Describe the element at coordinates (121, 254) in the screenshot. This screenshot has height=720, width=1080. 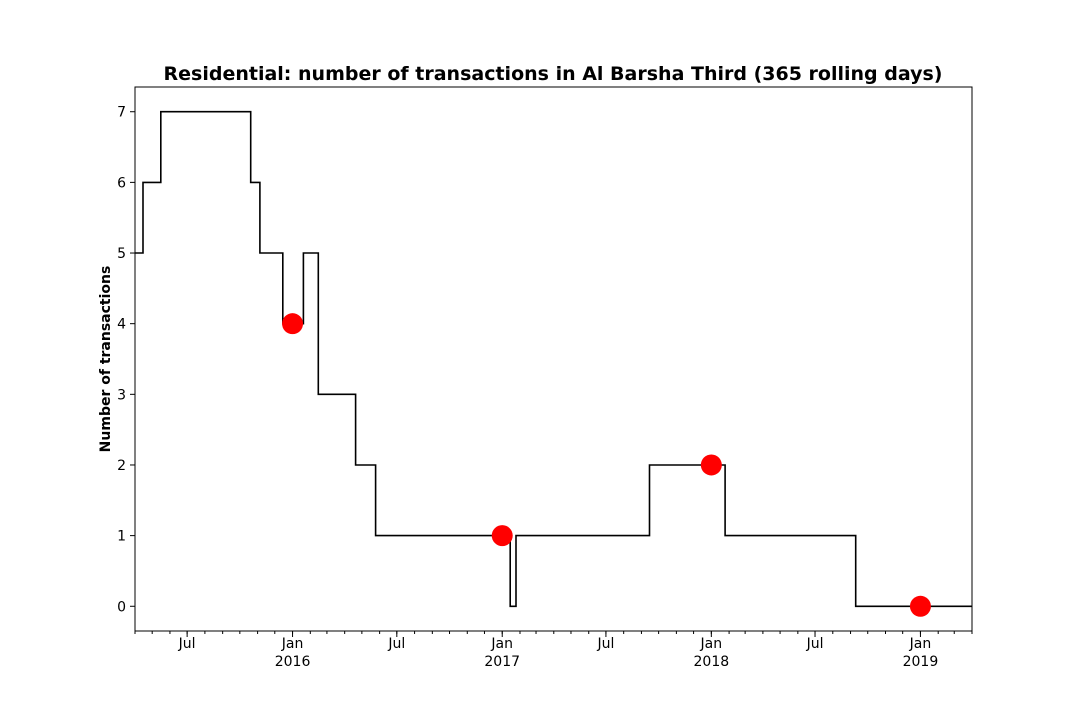
I see `y-tick-label: 5` at that location.